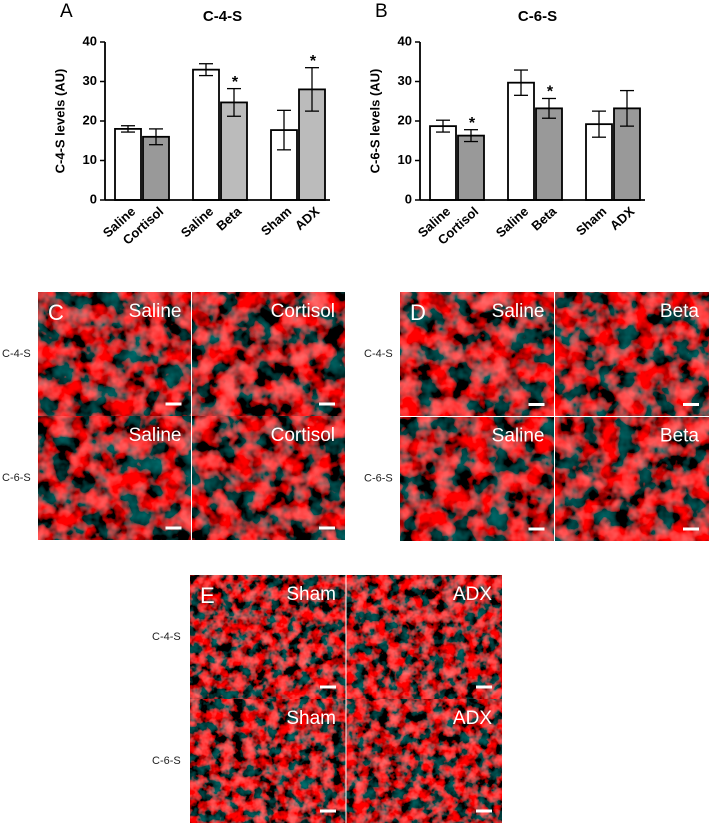 Image resolution: width=709 pixels, height=823 pixels. What do you see at coordinates (56, 312) in the screenshot?
I see `panel-label: C` at bounding box center [56, 312].